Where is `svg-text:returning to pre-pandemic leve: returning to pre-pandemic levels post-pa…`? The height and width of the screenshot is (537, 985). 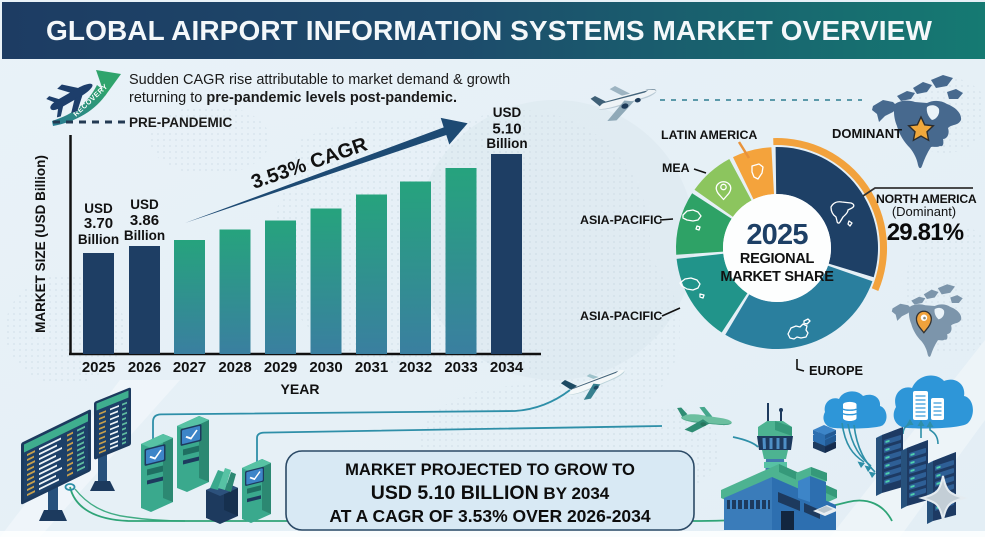
svg-text:returning to pre-pandemic leve: returning to pre-pandemic levels post-pa… is located at coordinates (293, 98).